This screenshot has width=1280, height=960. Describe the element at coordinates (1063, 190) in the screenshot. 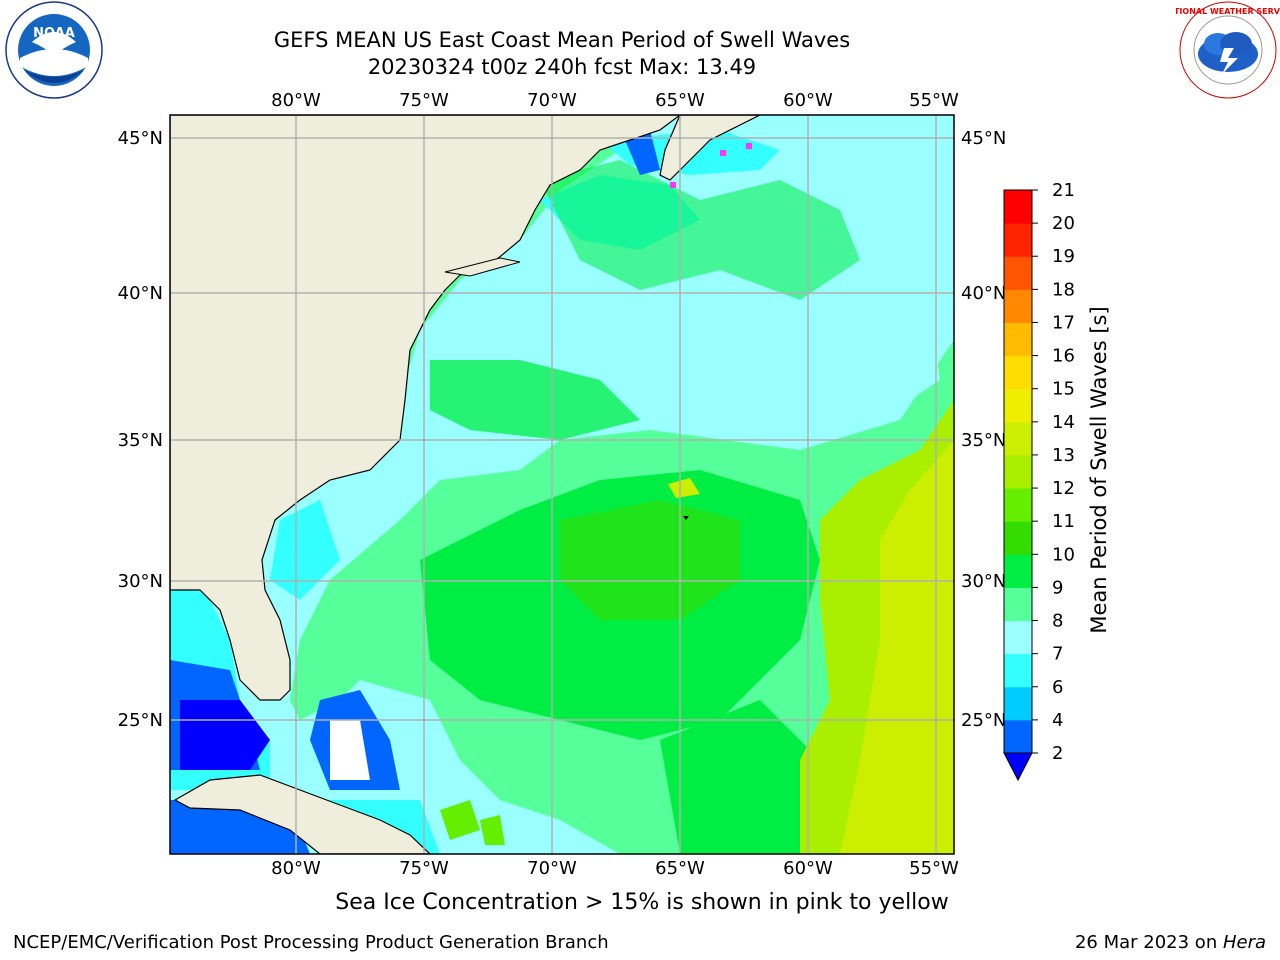

I see `colorbar-tick-label: 21` at that location.